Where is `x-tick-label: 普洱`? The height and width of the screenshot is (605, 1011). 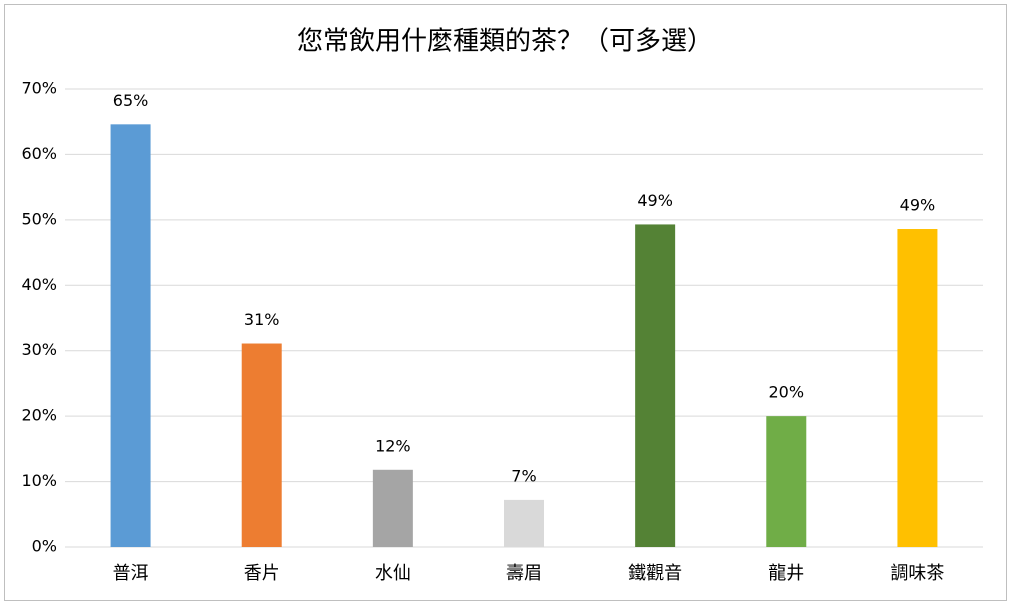
x-tick-label: 普洱 is located at coordinates (131, 573).